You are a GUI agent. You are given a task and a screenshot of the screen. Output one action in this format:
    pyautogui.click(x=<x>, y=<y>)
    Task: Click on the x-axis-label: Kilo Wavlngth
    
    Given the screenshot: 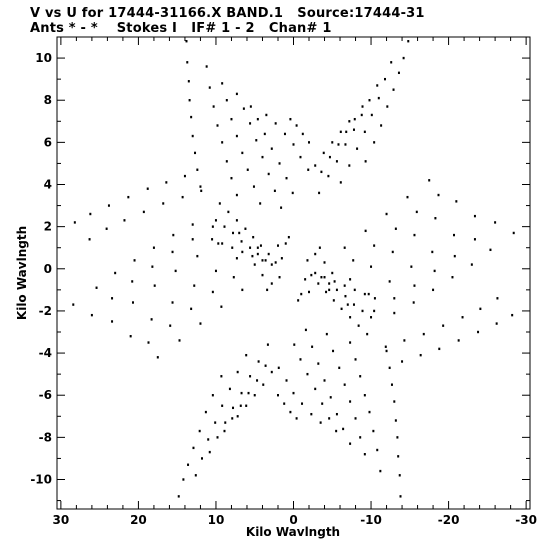 What is the action you would take?
    pyautogui.click(x=293, y=532)
    